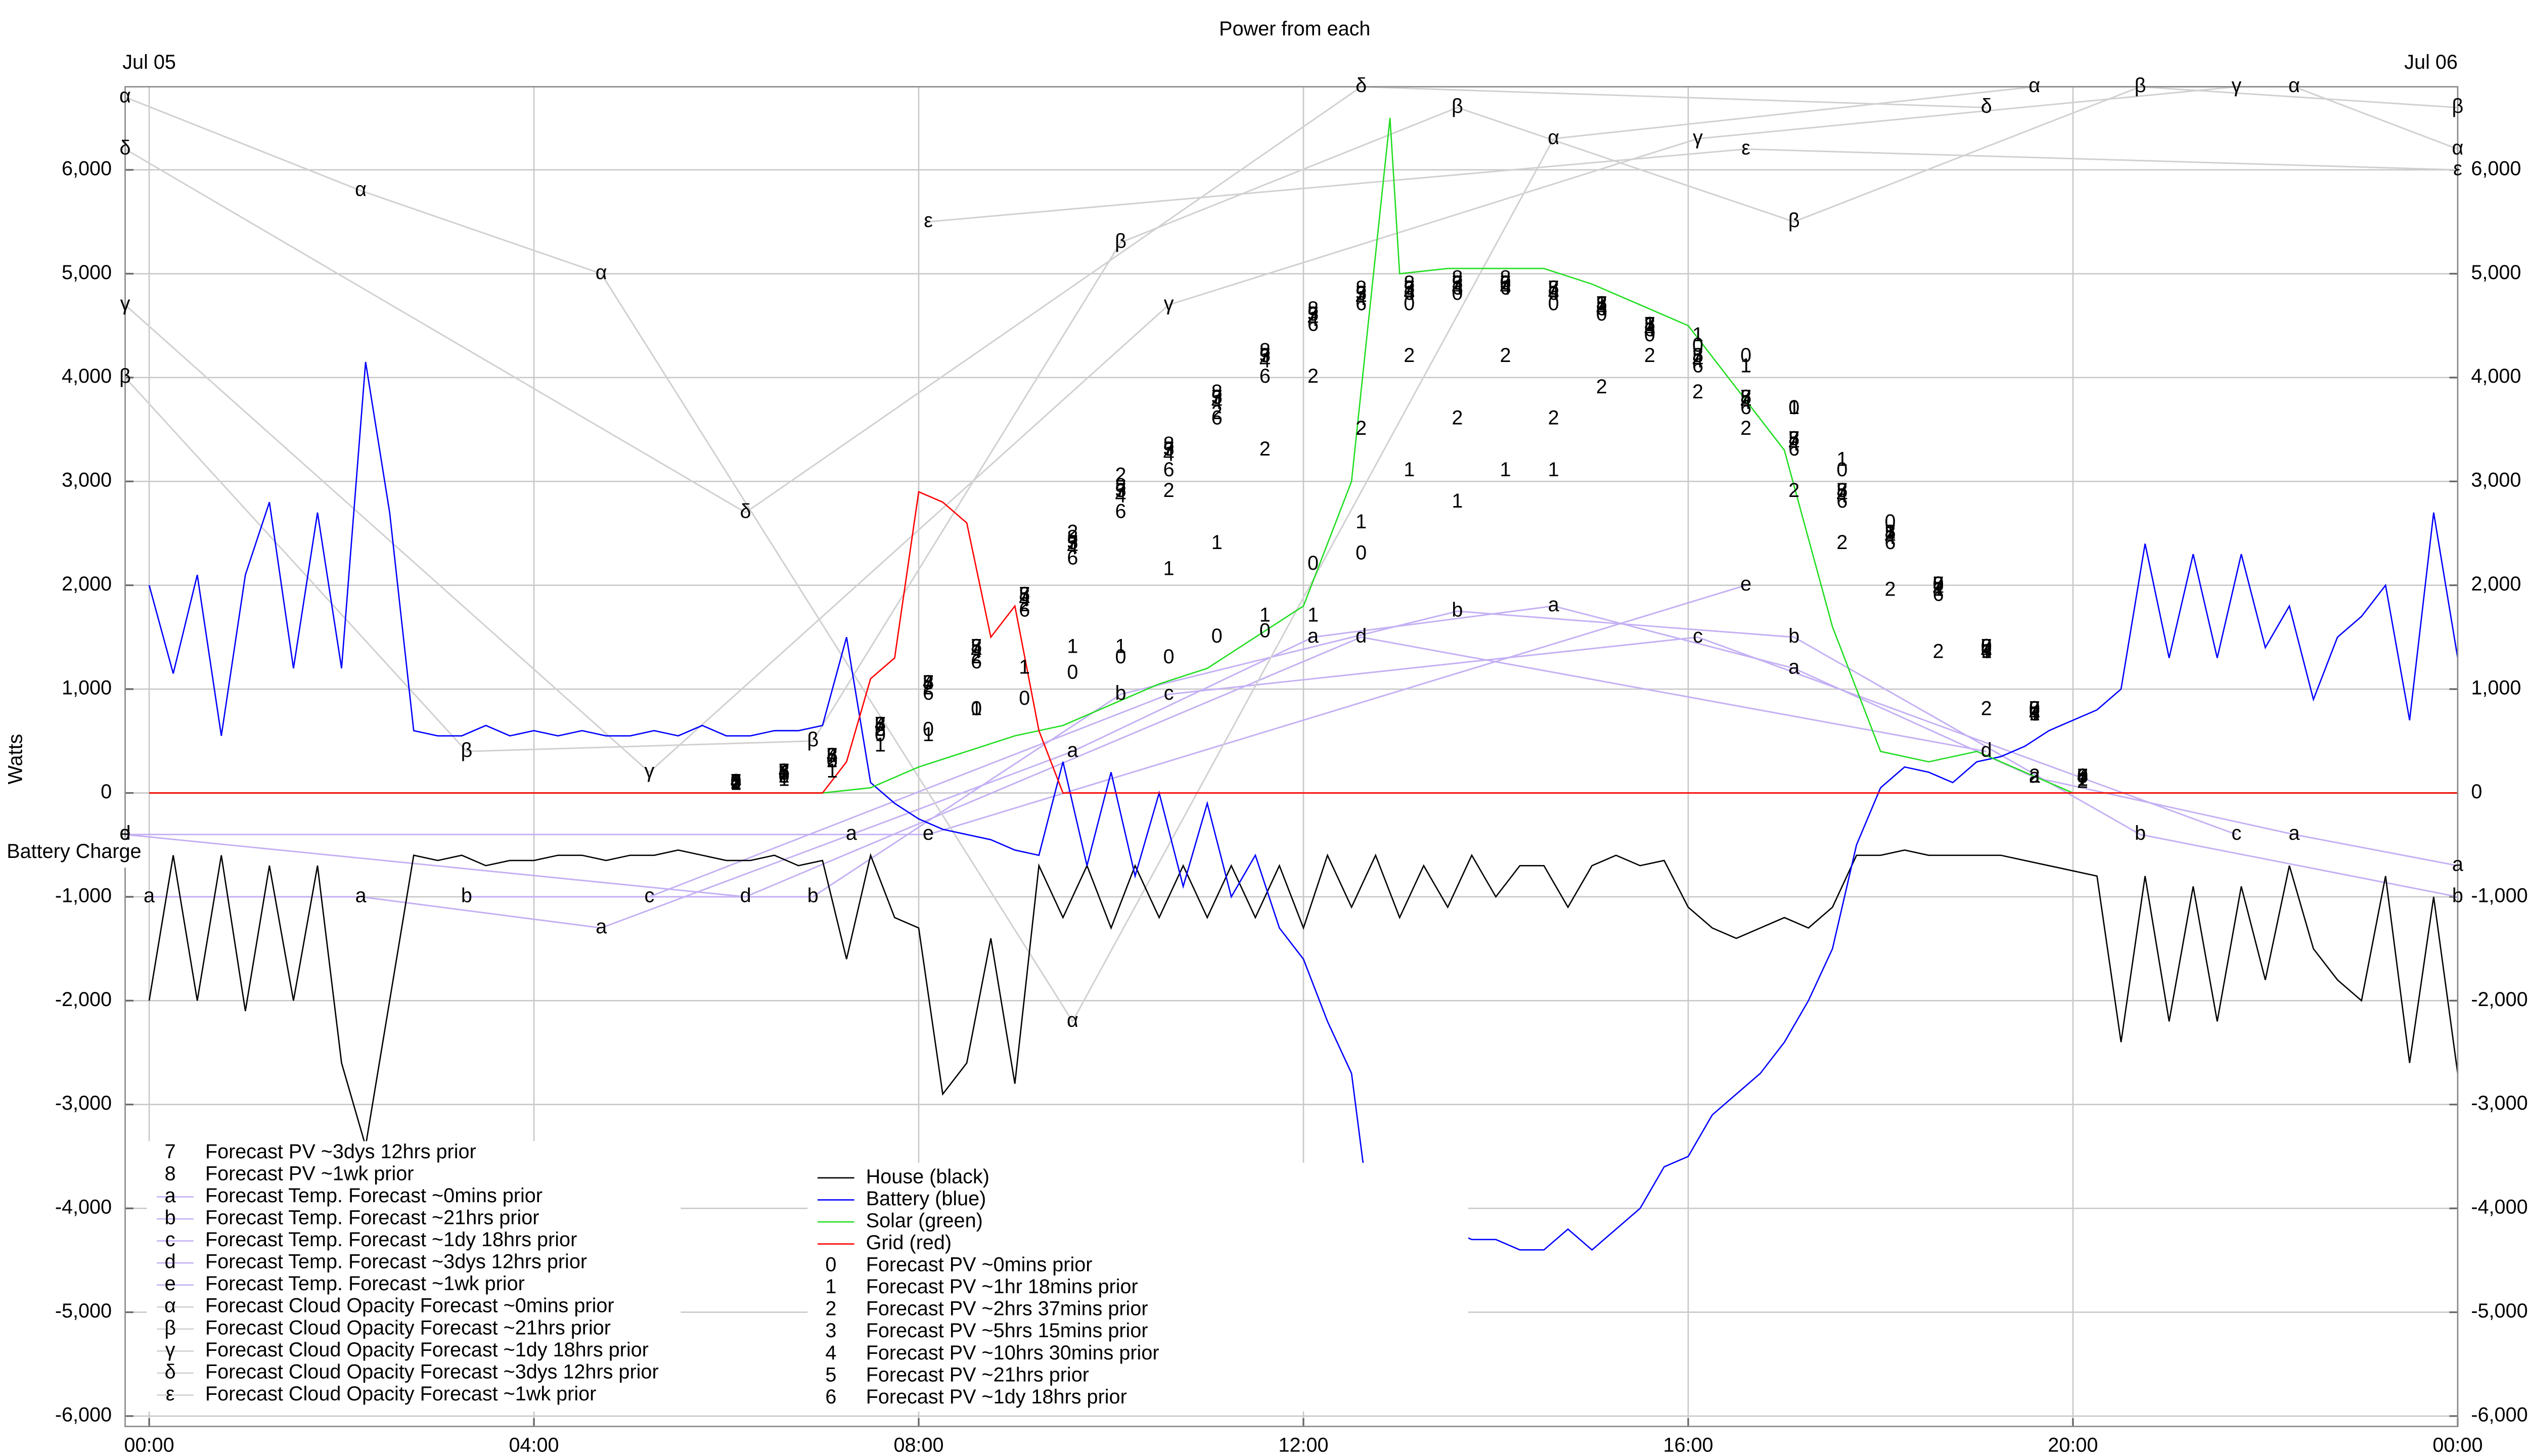  What do you see at coordinates (831, 1265) in the screenshot?
I see `legend-symbol: 0` at bounding box center [831, 1265].